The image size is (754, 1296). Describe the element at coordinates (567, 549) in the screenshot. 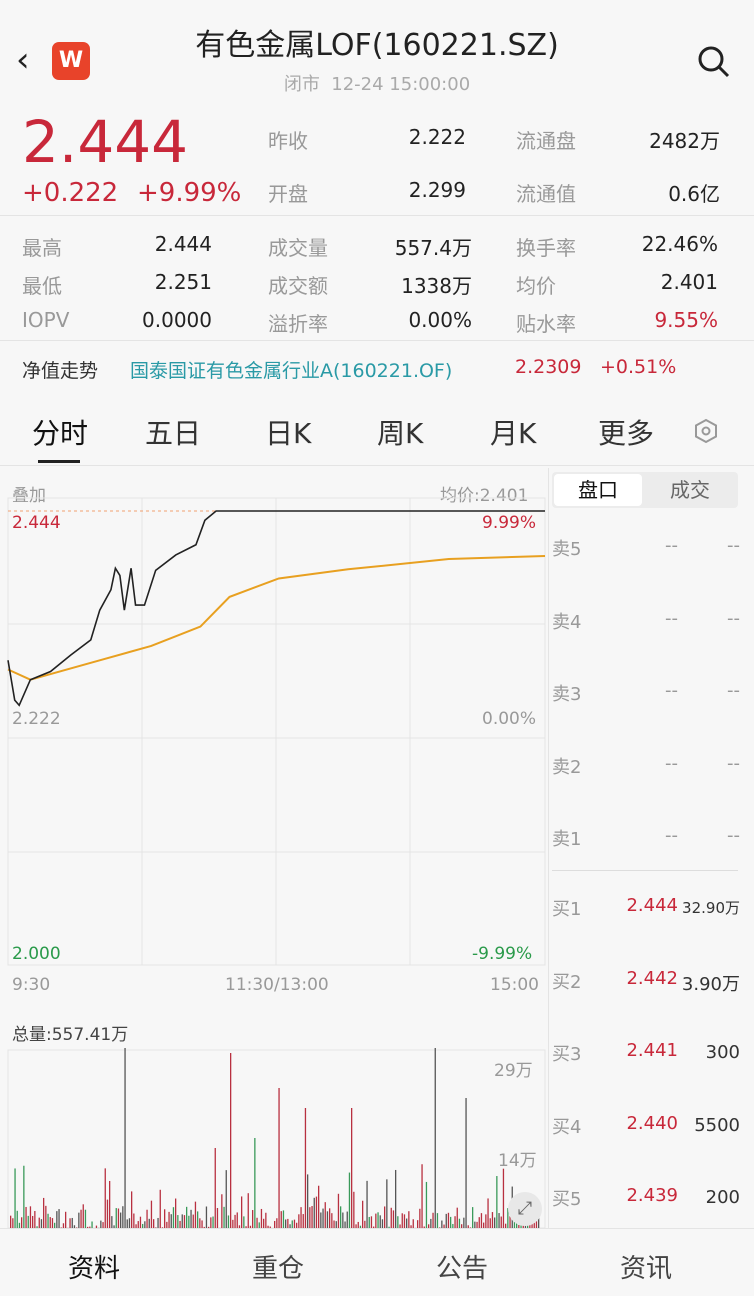

I see `ask-level-label: 卖5` at that location.